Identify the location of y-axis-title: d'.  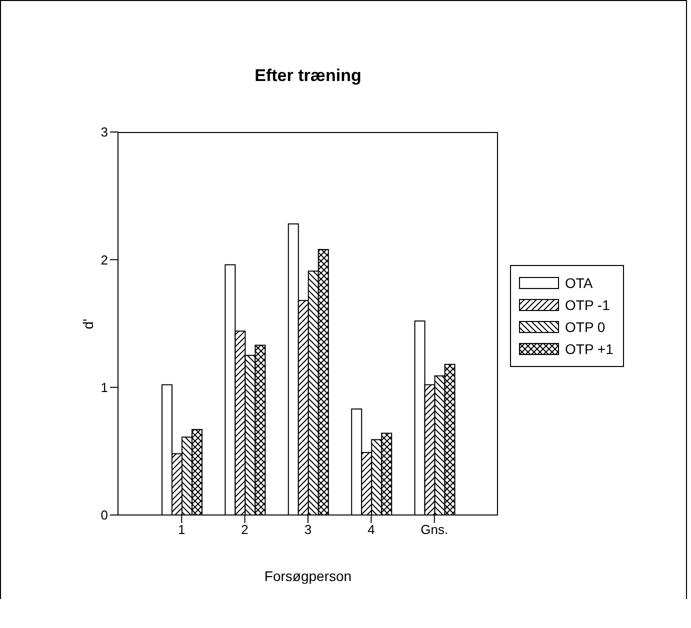
(88, 324).